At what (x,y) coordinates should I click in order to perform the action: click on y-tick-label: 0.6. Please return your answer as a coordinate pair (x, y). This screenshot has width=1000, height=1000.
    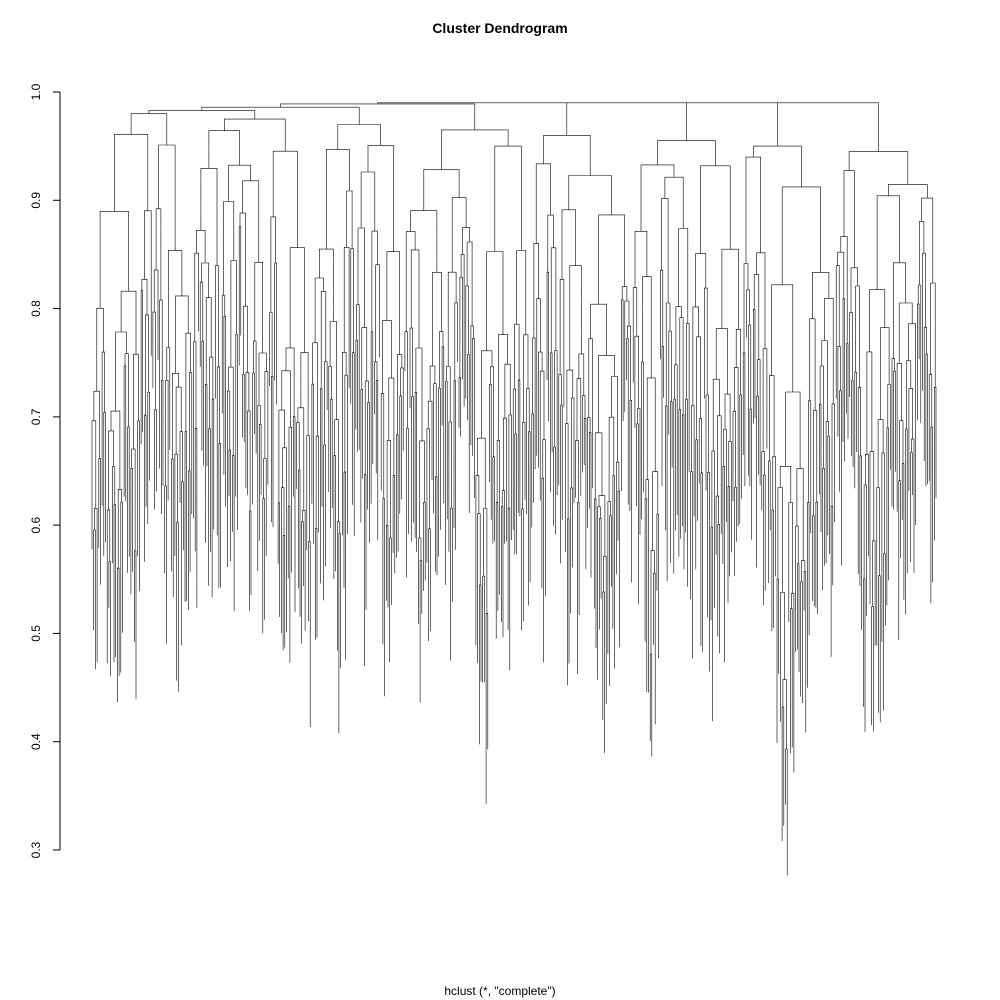
    Looking at the image, I should click on (36, 524).